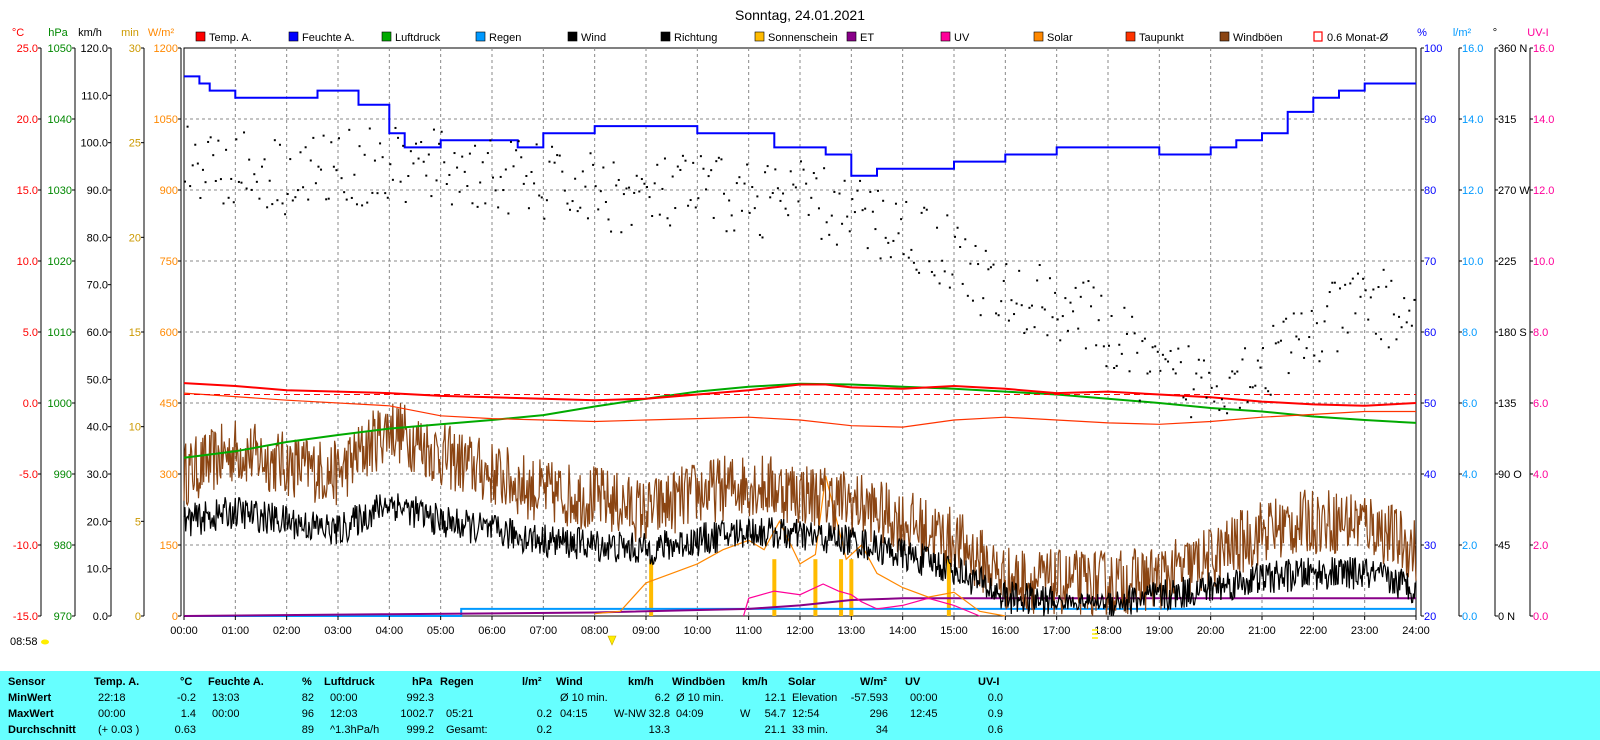 Image resolution: width=1600 pixels, height=740 pixels. Describe the element at coordinates (420, 730) in the screenshot. I see `stats-cell-press-v: 999.2` at that location.